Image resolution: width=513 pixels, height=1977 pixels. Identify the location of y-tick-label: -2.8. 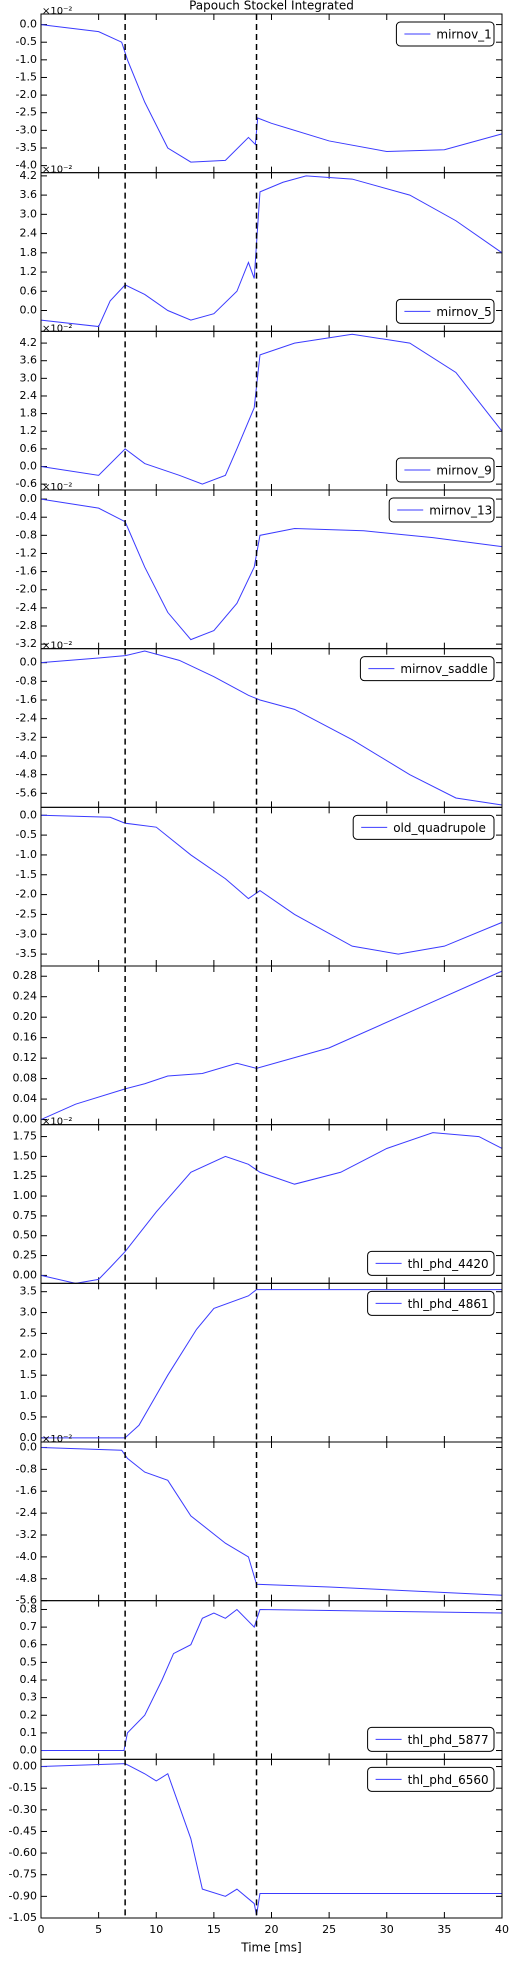
(26, 625).